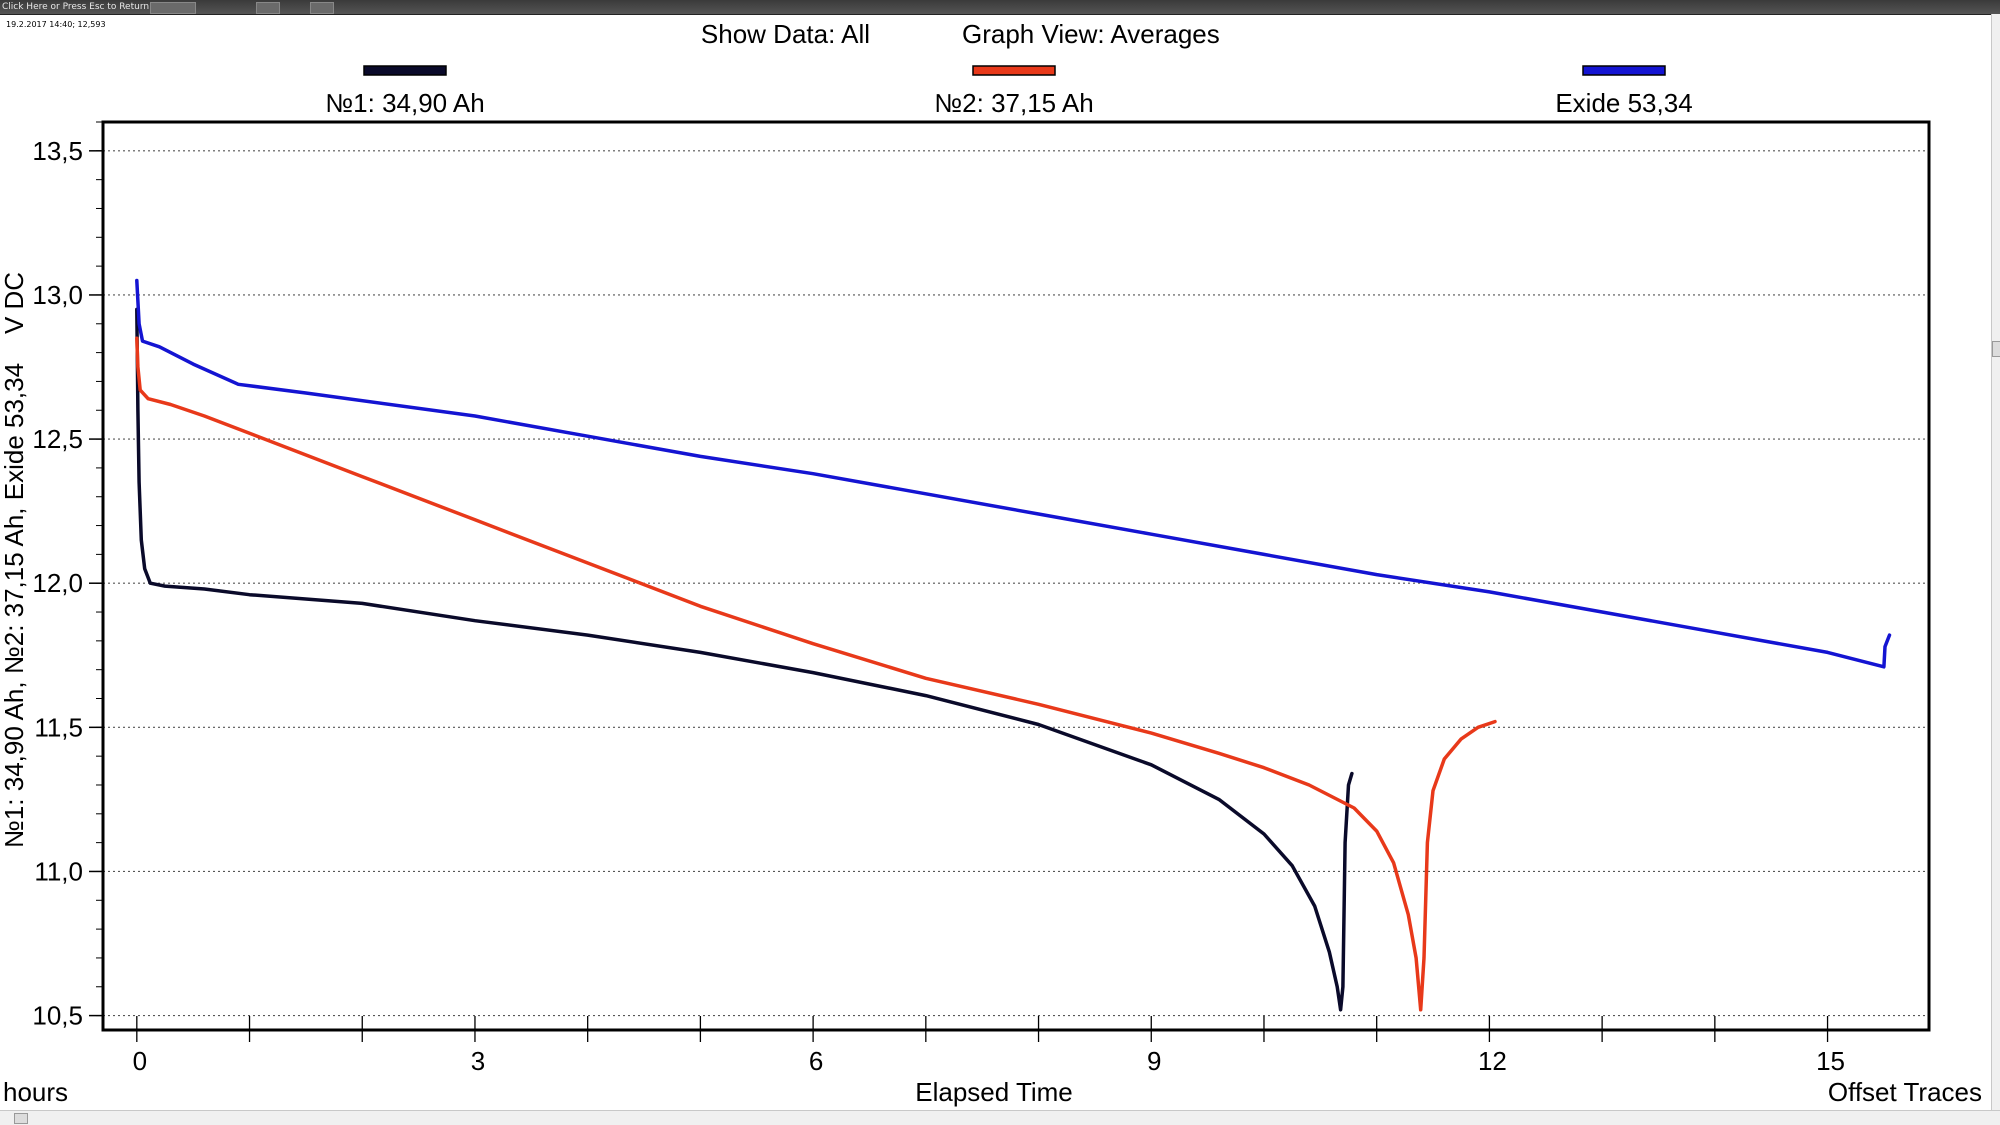  I want to click on window-title-bar: Click Here or Press Esc to Return, so click(1000, 7).